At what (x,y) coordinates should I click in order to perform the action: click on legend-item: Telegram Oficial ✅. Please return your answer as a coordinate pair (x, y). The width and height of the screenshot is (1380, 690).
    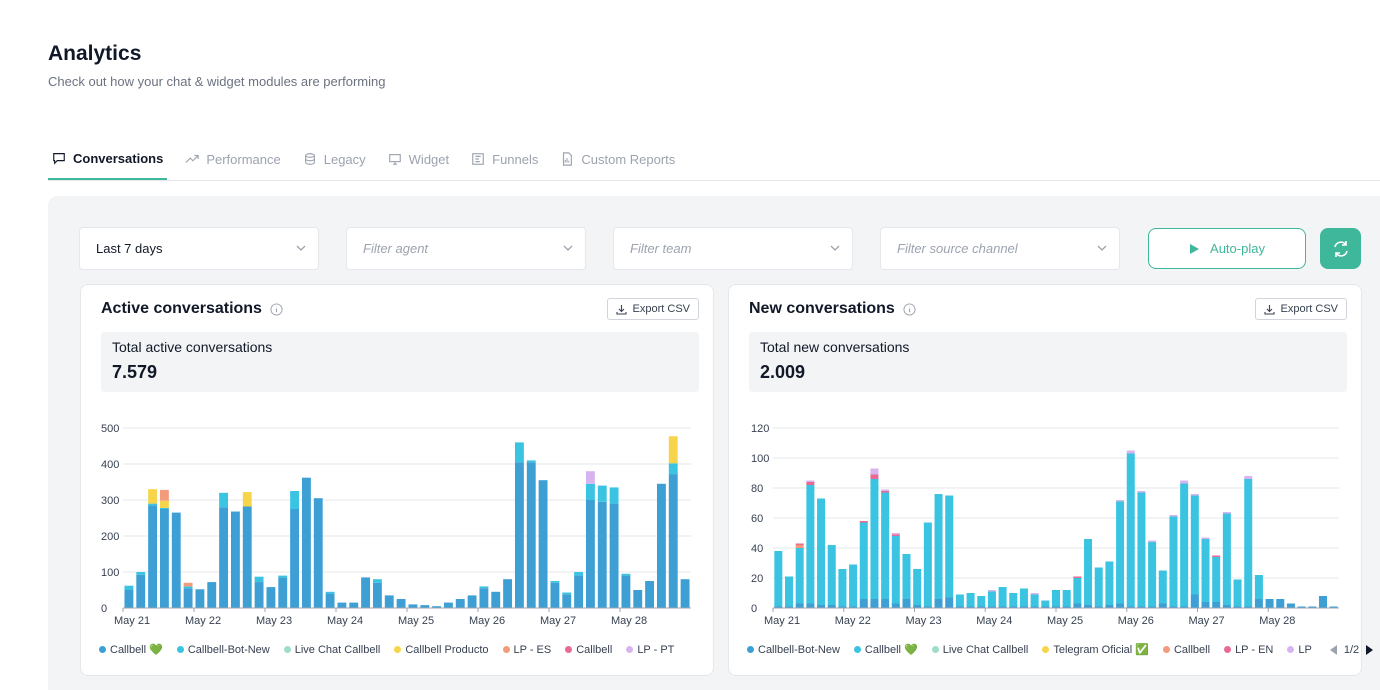
    Looking at the image, I should click on (1095, 649).